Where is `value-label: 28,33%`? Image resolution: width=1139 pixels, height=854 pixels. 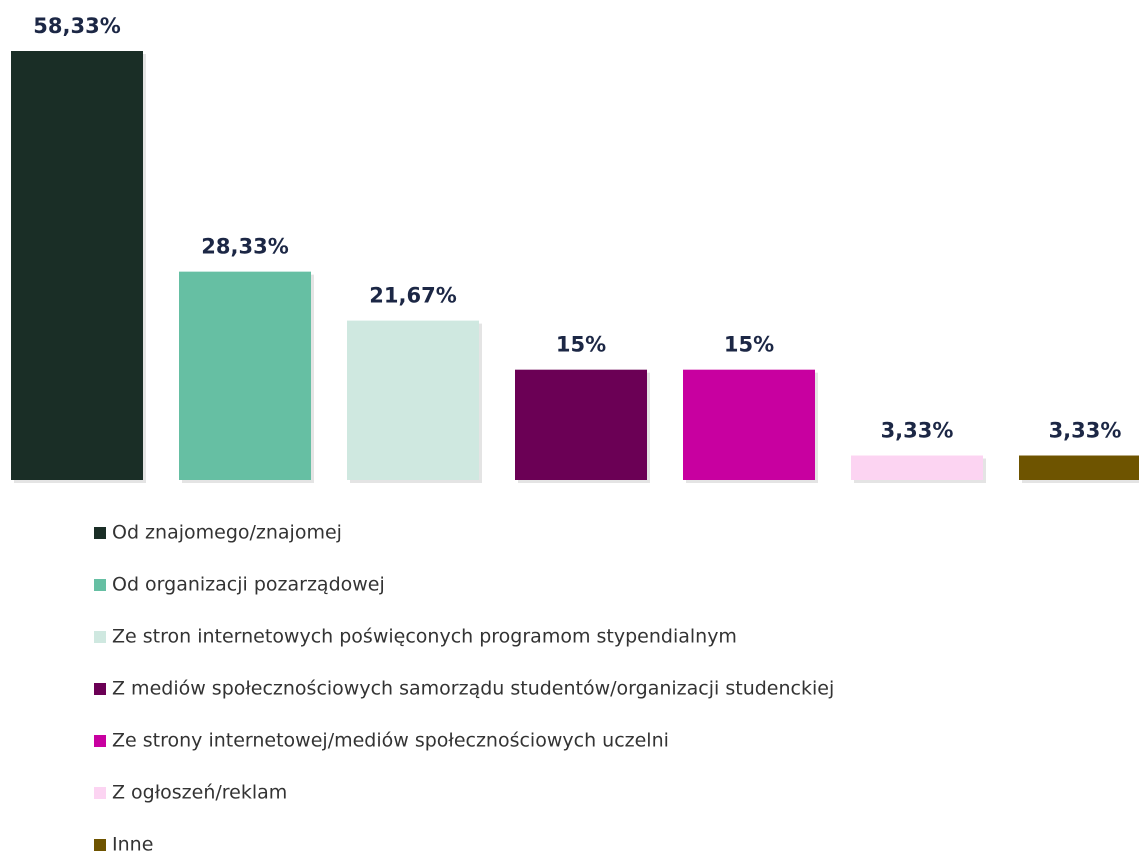
value-label: 28,33% is located at coordinates (244, 247).